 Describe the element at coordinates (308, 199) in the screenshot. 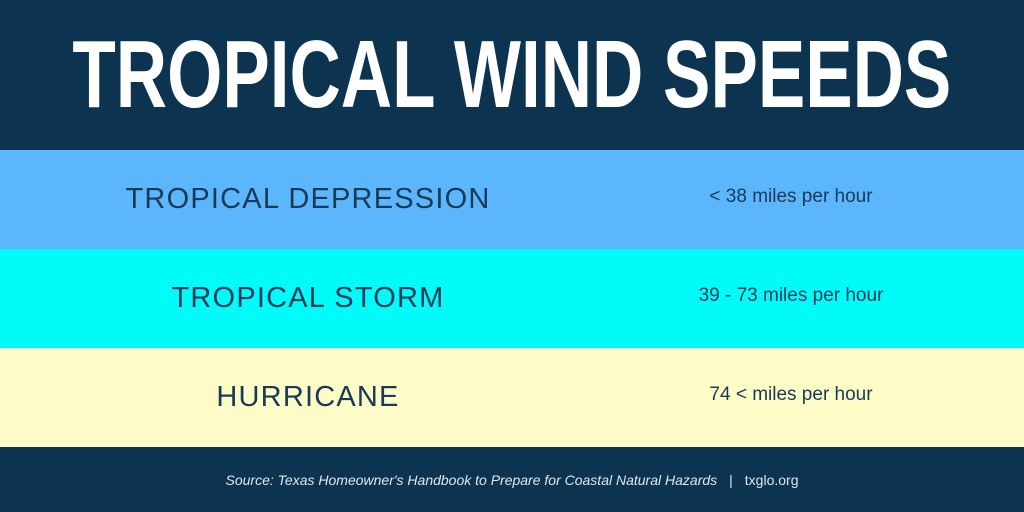

I see `category-label: TROPICAL DEPRESSION` at that location.